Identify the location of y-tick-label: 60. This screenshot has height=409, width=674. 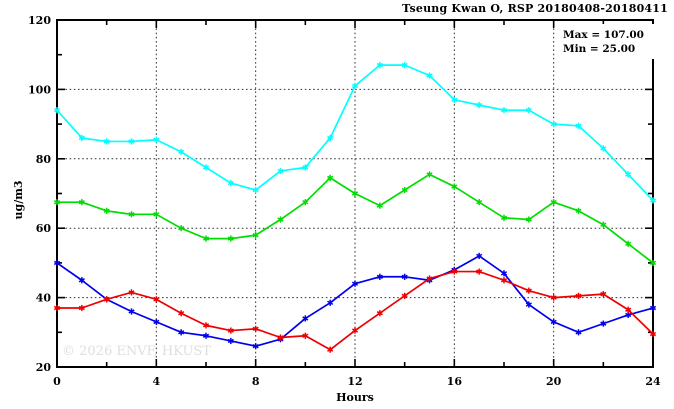
(44, 228).